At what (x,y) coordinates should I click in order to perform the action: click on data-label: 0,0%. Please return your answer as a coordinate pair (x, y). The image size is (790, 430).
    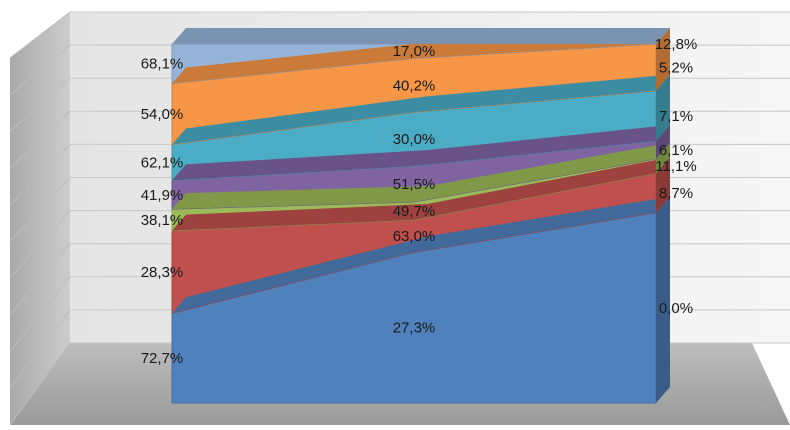
    Looking at the image, I should click on (676, 308).